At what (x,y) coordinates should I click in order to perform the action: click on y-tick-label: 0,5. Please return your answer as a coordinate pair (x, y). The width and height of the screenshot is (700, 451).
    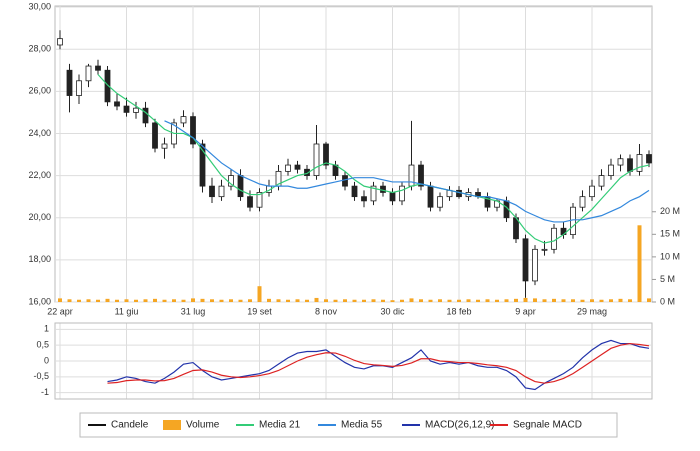
    Looking at the image, I should click on (42, 345).